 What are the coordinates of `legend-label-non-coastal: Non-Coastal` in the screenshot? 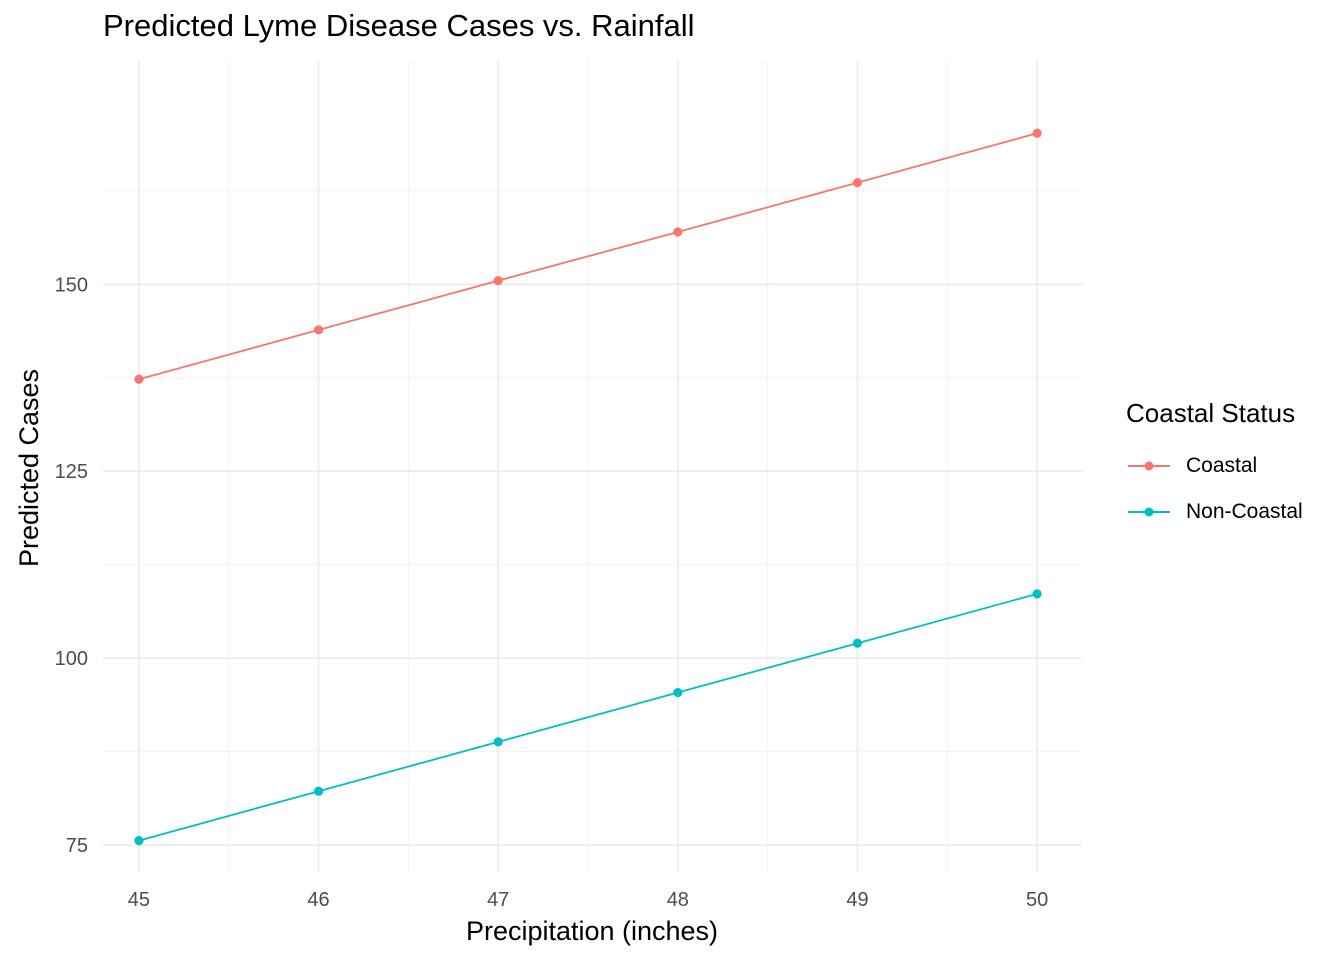 It's located at (1244, 511).